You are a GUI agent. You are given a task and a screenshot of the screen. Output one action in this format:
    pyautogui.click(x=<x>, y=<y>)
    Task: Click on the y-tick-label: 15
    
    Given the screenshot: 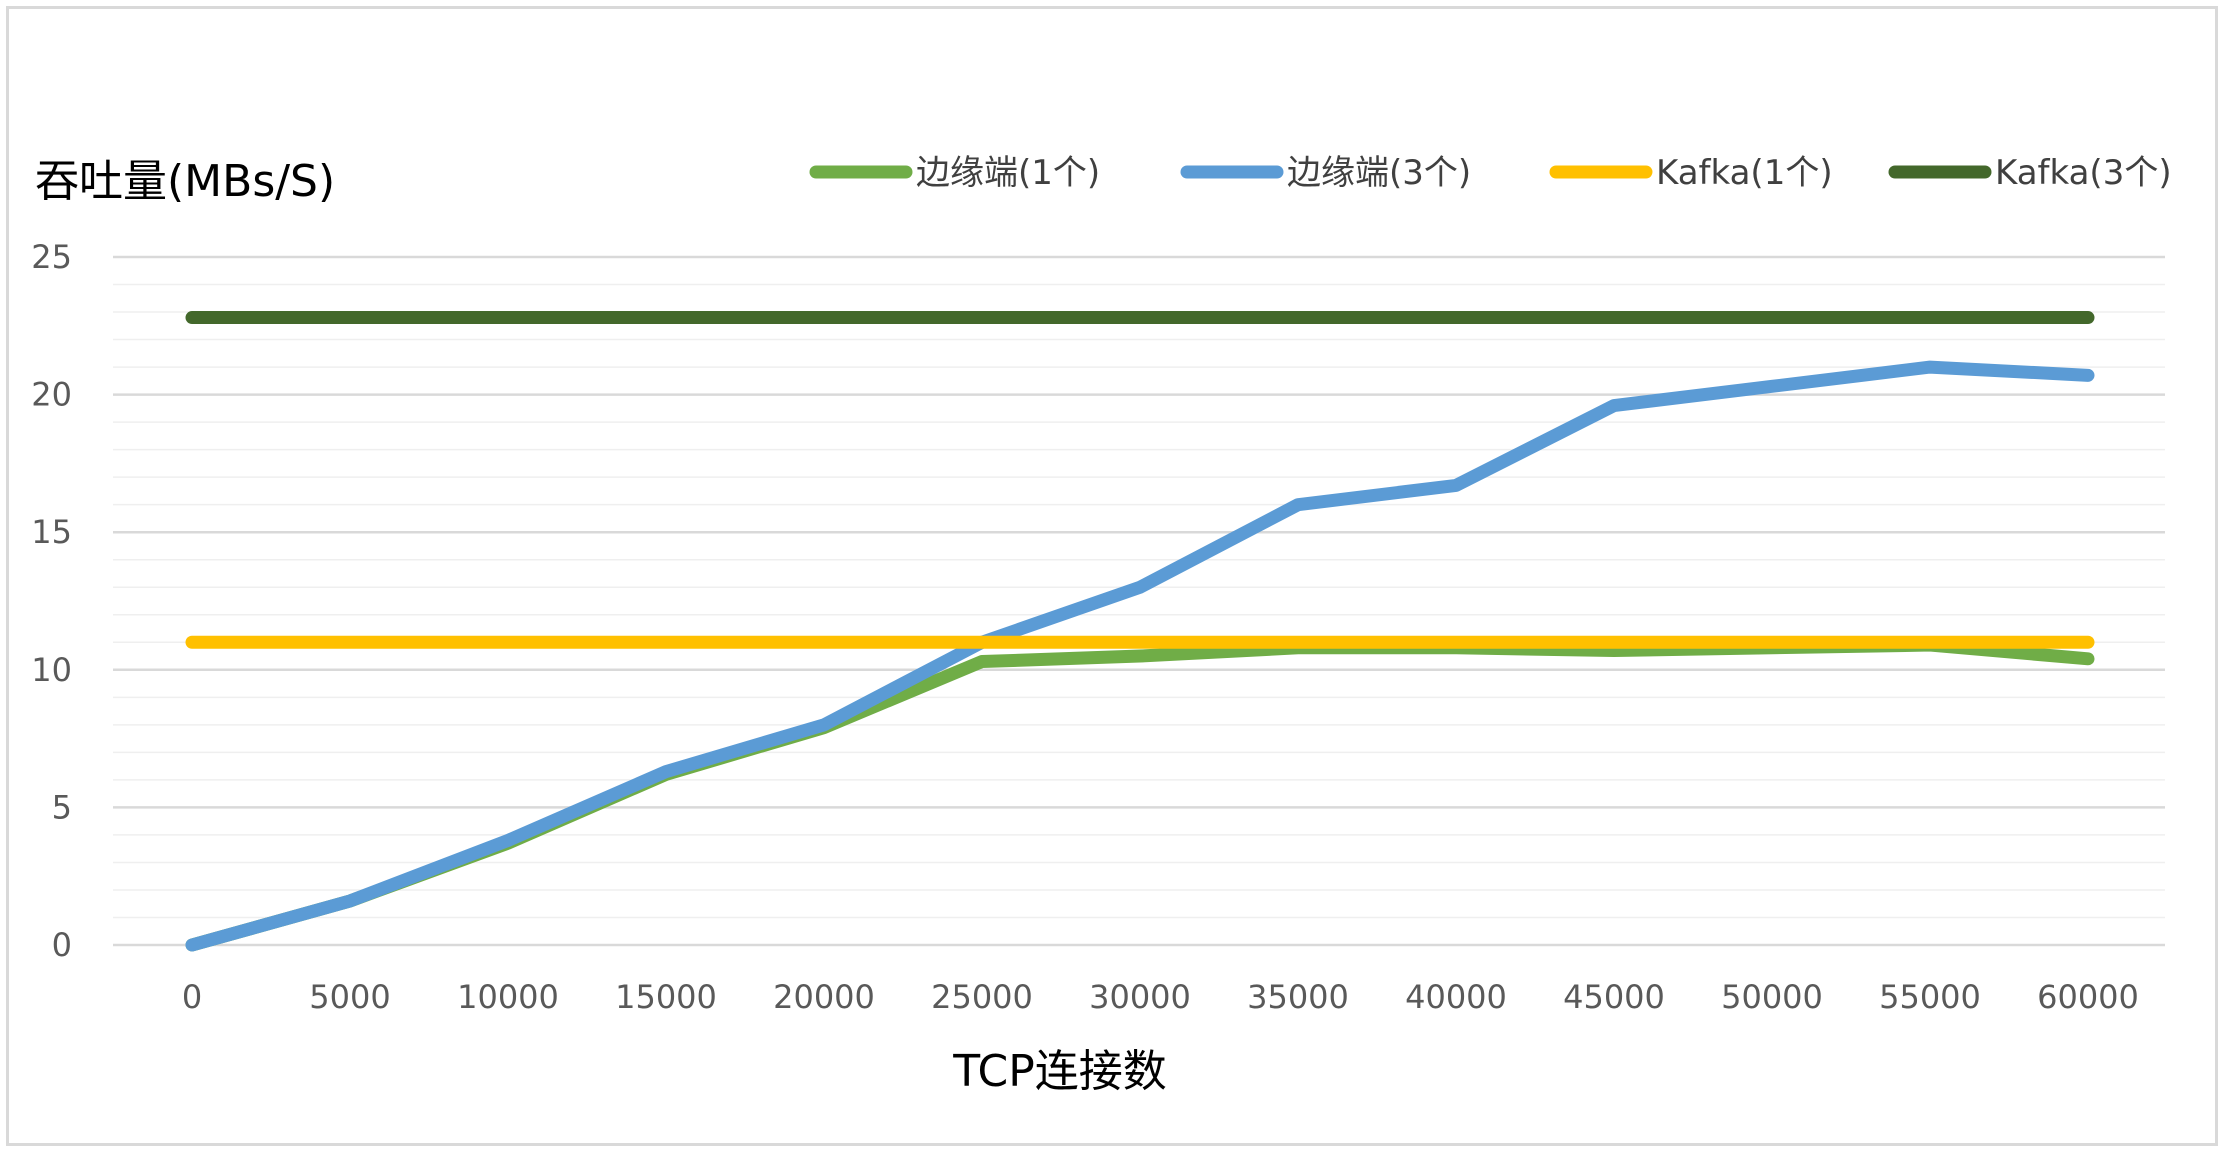 What is the action you would take?
    pyautogui.click(x=51, y=532)
    